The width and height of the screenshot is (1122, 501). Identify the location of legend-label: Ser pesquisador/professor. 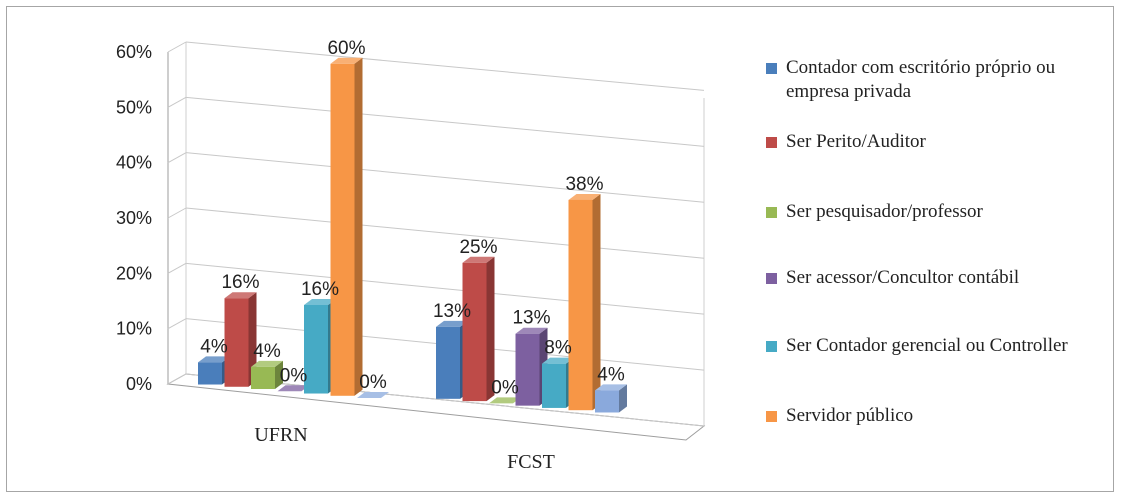
(884, 211).